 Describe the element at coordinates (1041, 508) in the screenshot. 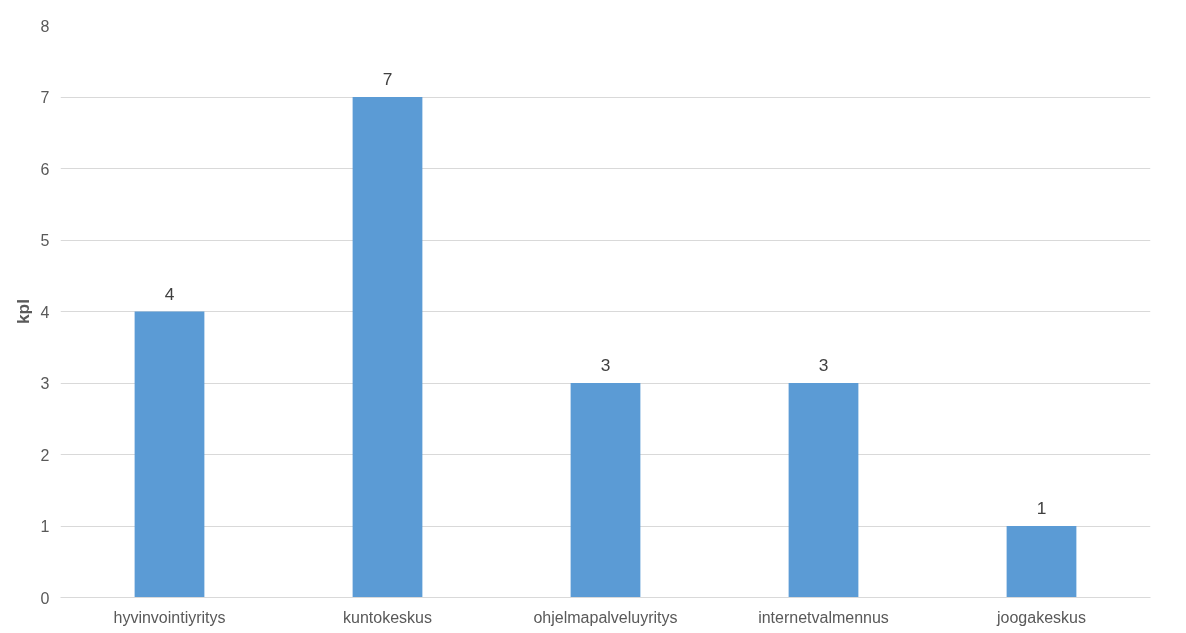

I see `data-label: 1` at that location.